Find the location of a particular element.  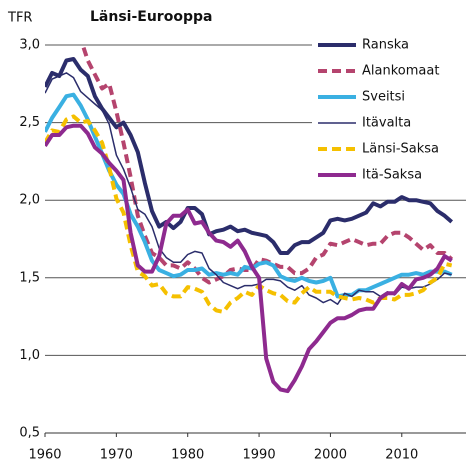

legend-label: Alankomaat is located at coordinates (400, 71).